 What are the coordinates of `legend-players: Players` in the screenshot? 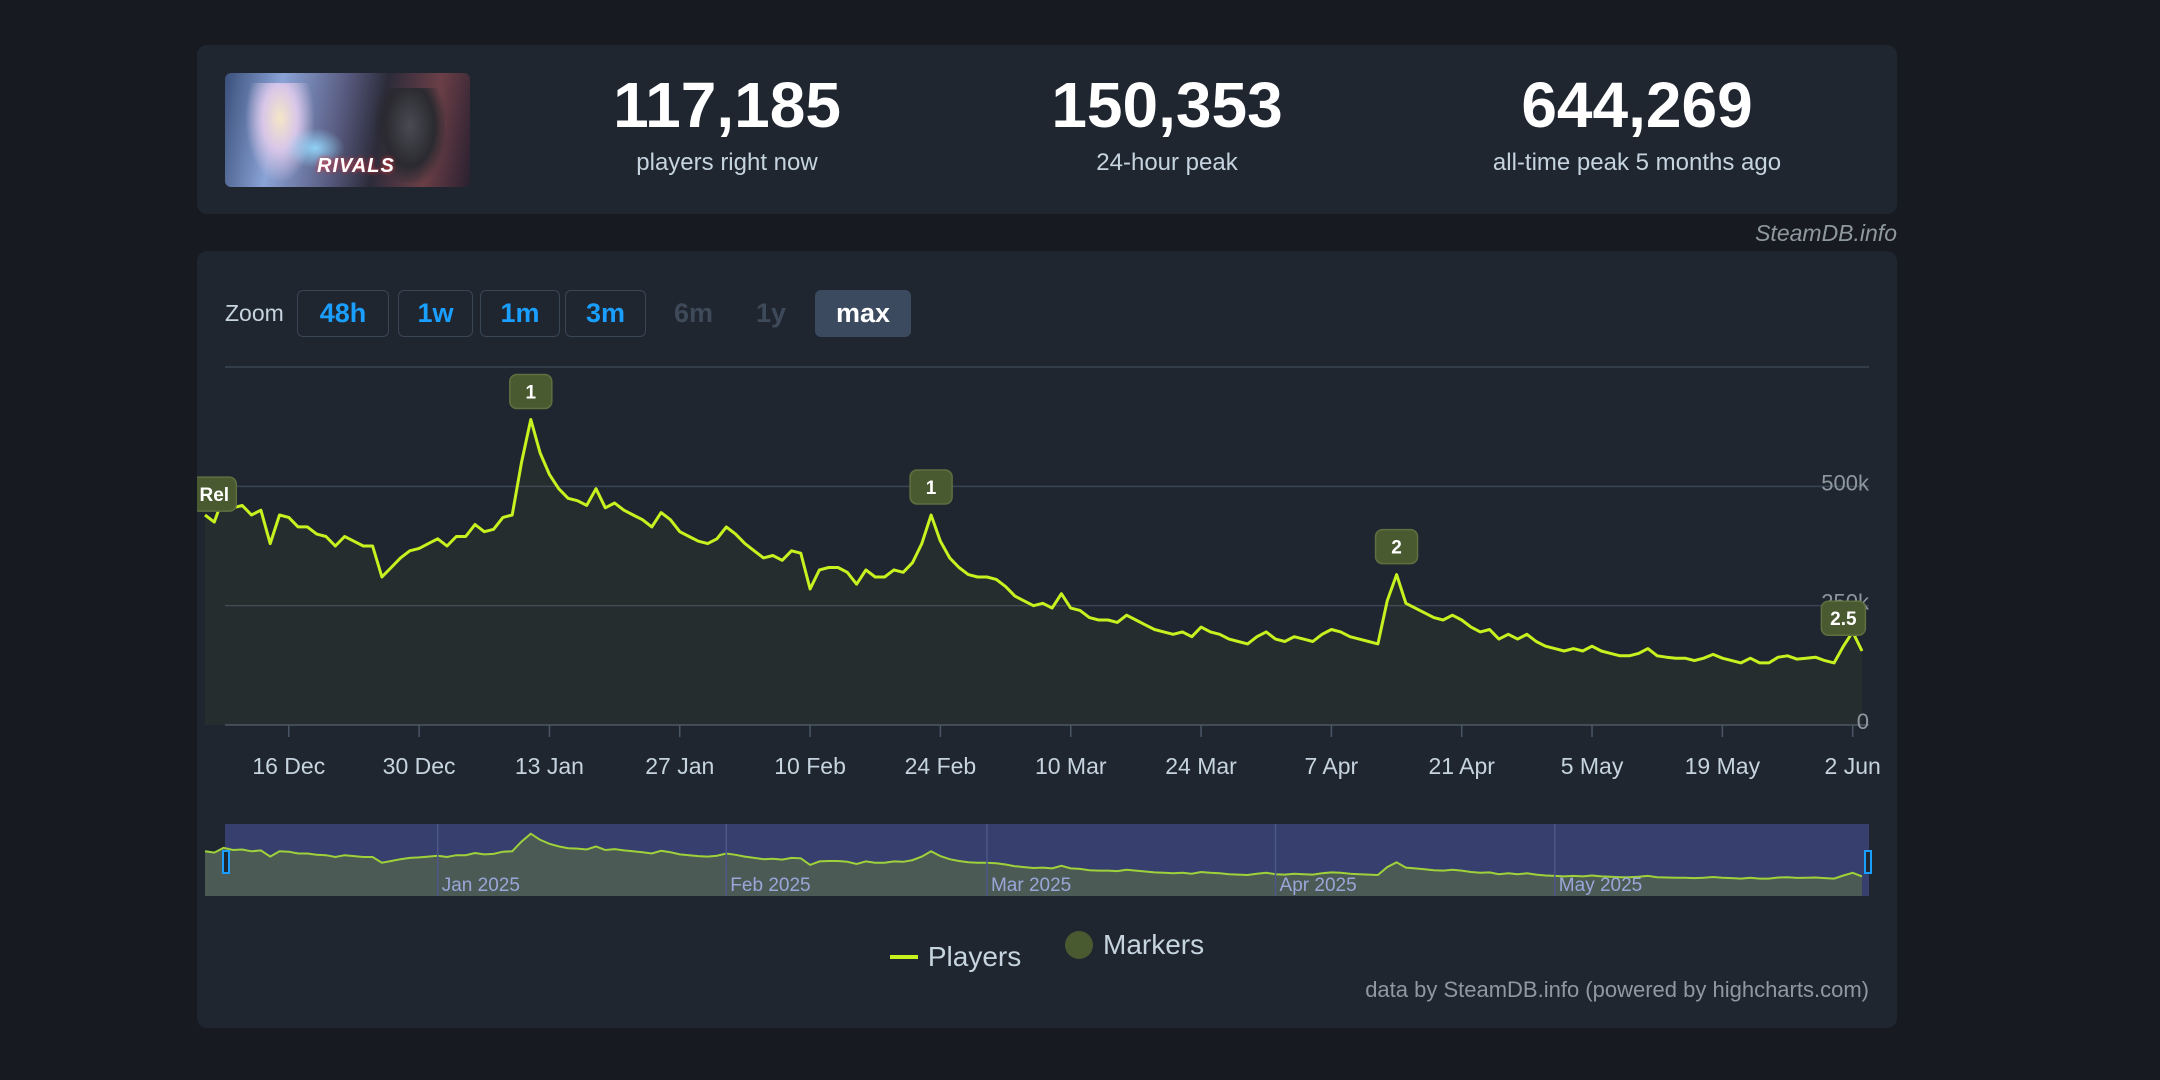 It's located at (955, 957).